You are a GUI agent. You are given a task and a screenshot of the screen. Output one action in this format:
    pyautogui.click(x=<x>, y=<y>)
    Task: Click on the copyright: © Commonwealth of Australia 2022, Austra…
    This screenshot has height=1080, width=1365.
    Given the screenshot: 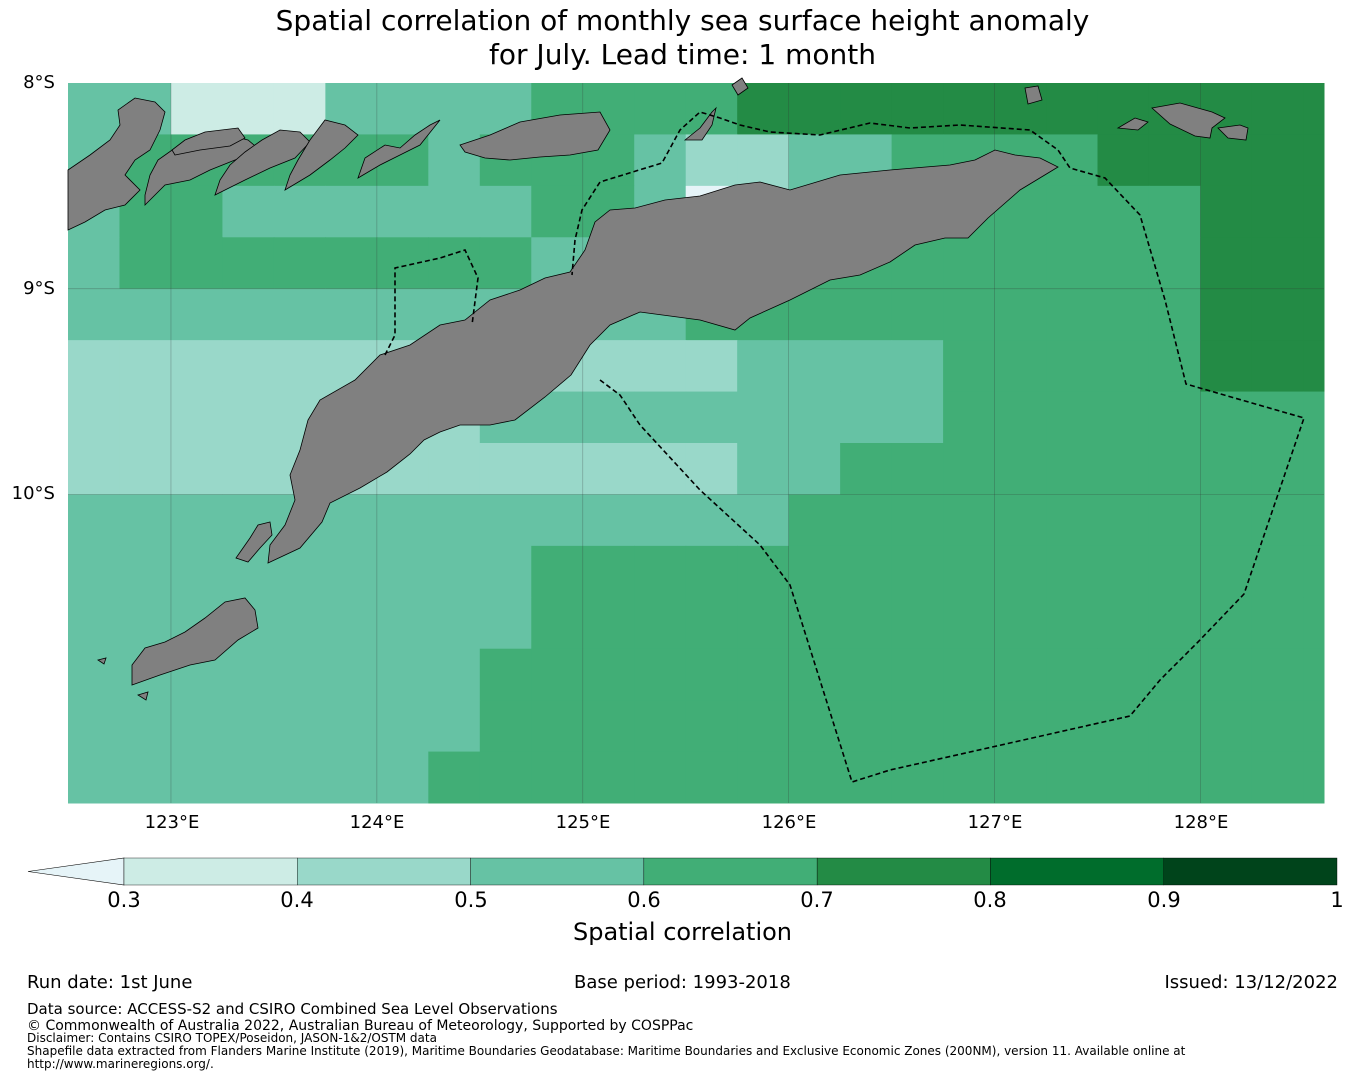 What is the action you would take?
    pyautogui.click(x=360, y=1026)
    